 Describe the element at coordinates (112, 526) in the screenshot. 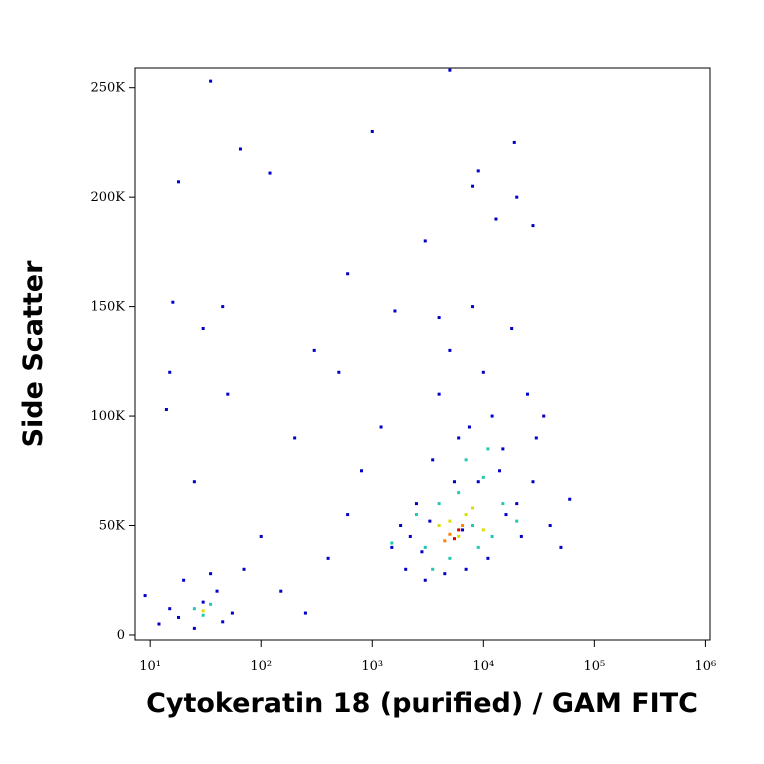

I see `y-tick-label: 50K` at that location.